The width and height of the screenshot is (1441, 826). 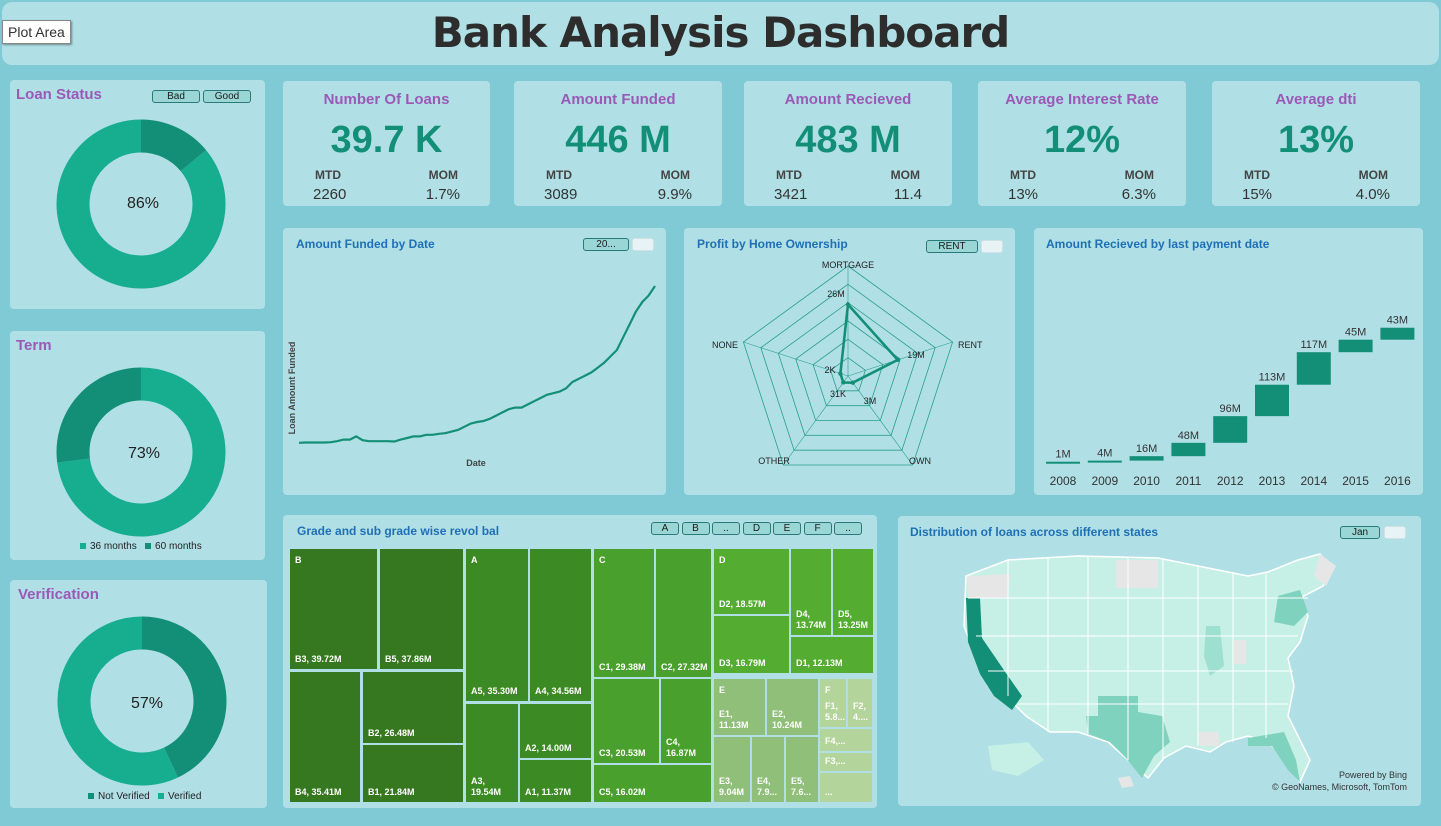 I want to click on treemap-cell: B5, 37.86M, so click(x=421, y=609).